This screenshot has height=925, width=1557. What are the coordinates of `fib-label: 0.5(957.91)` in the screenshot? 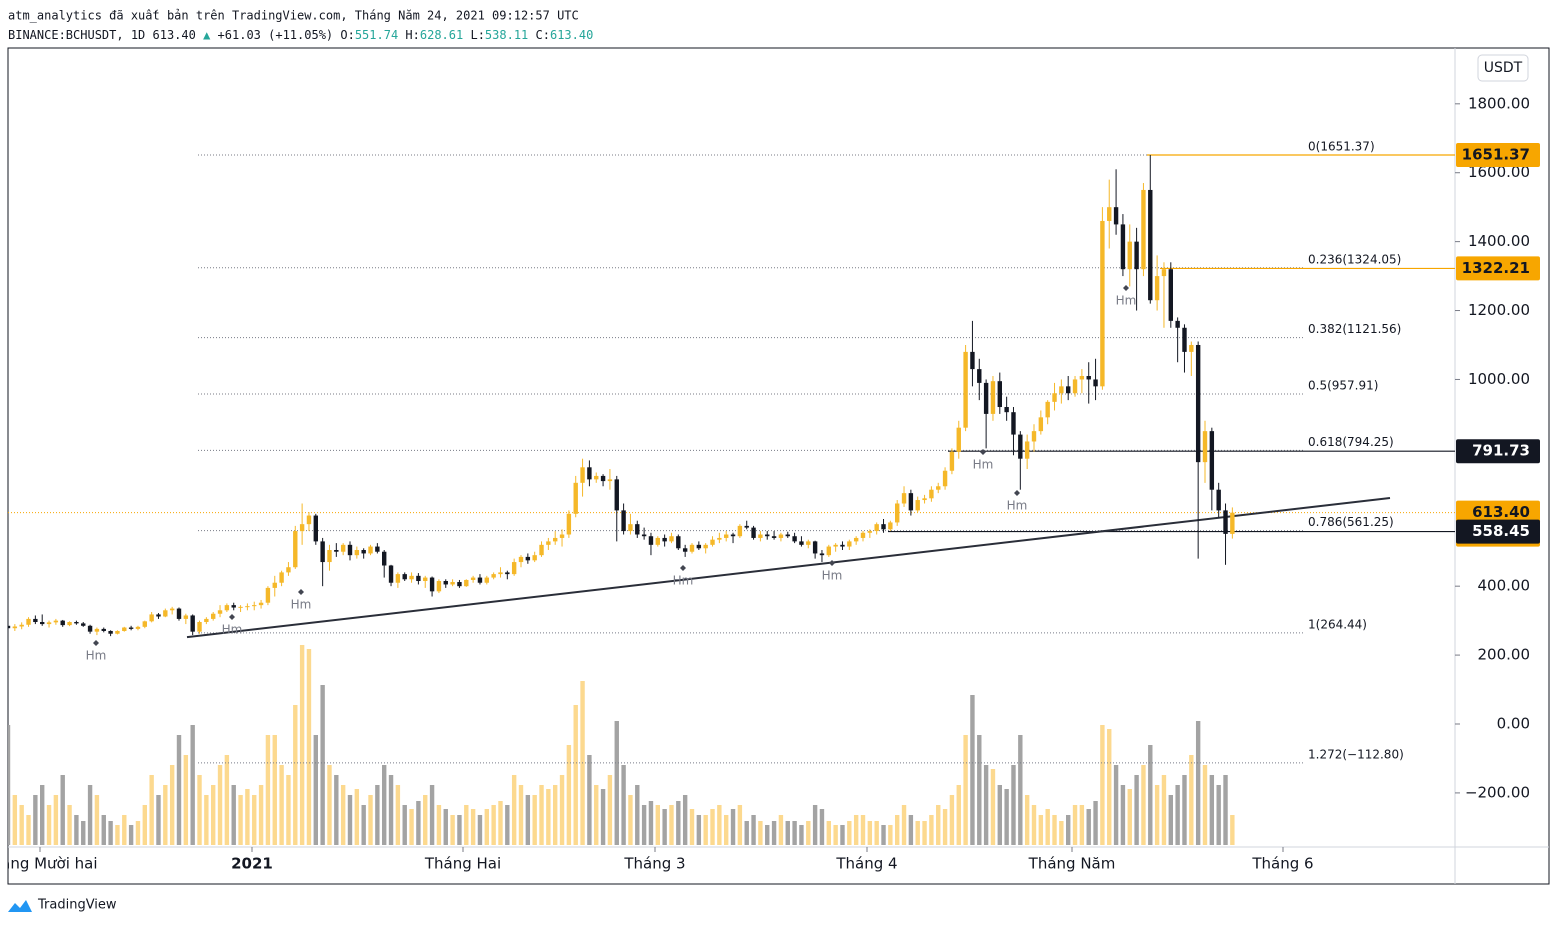 It's located at (1343, 385).